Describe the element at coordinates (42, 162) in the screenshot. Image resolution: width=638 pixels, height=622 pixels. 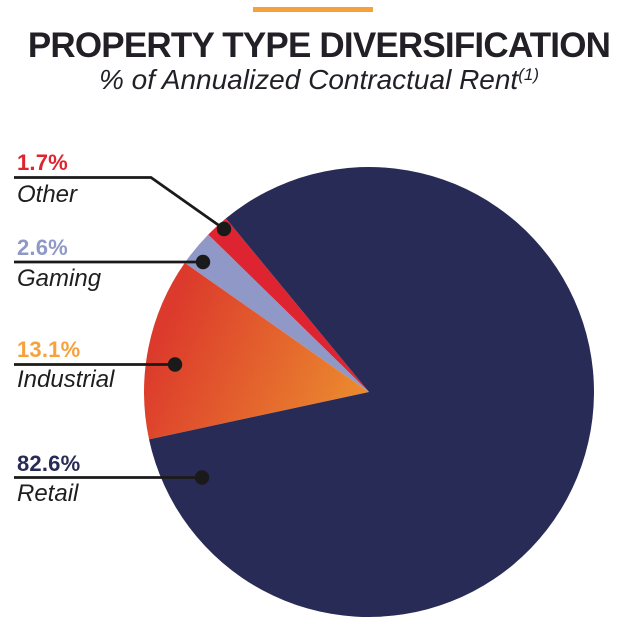
I see `percent-label-other: 1.7%` at that location.